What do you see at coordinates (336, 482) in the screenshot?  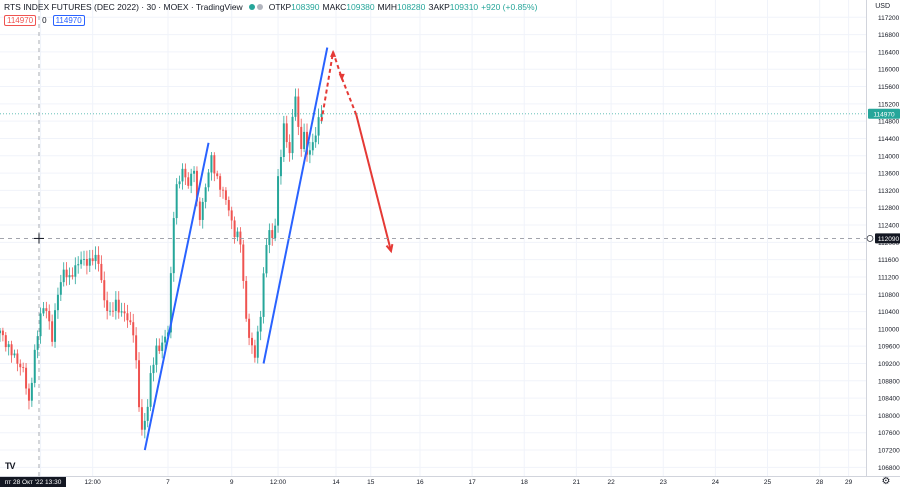 I see `x-tick-label: 14` at bounding box center [336, 482].